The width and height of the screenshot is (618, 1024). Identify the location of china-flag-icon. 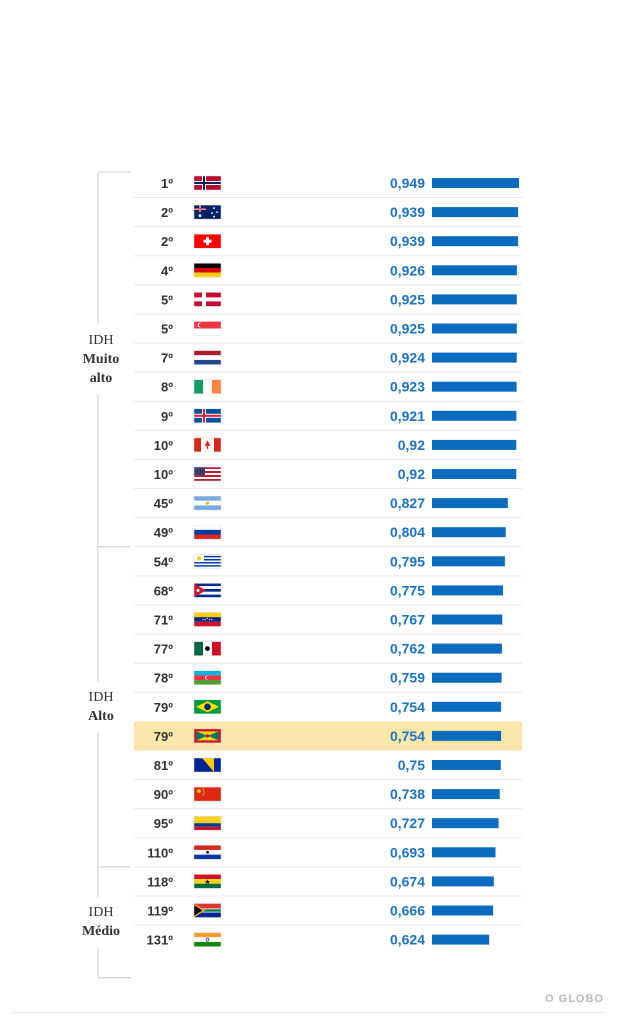
(207, 794).